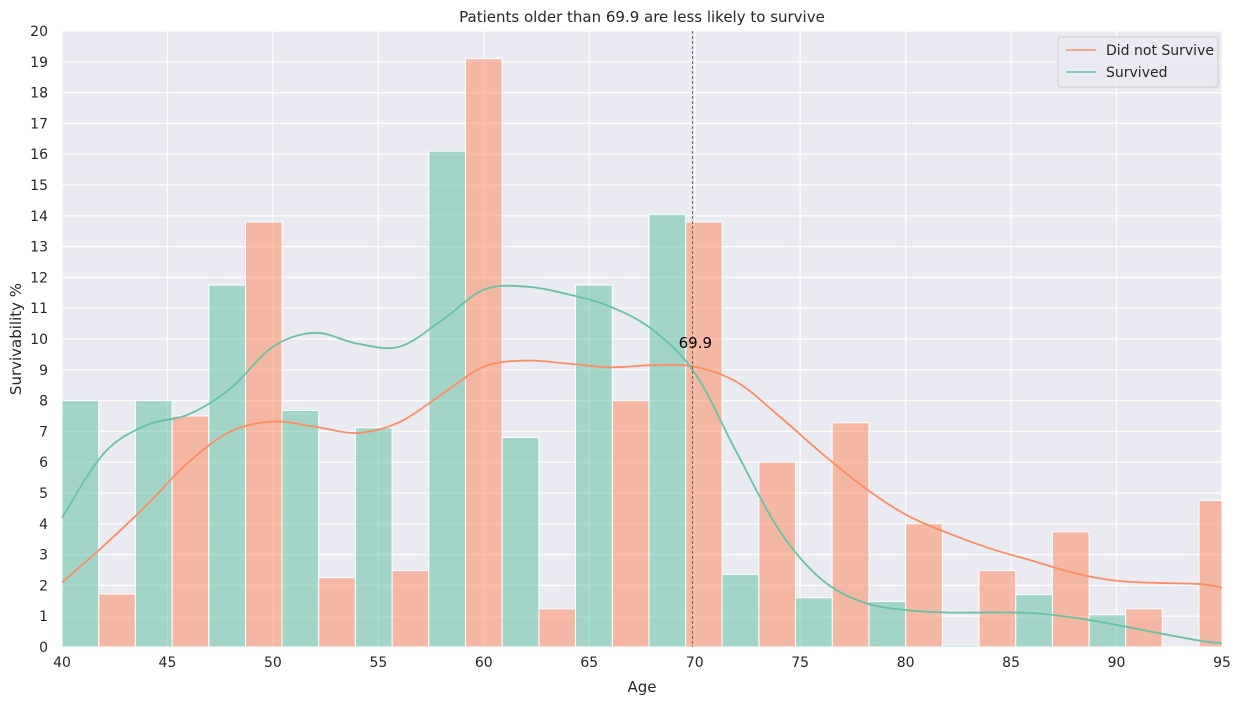 The width and height of the screenshot is (1241, 704). Describe the element at coordinates (43, 402) in the screenshot. I see `y-tick-label: 8` at that location.